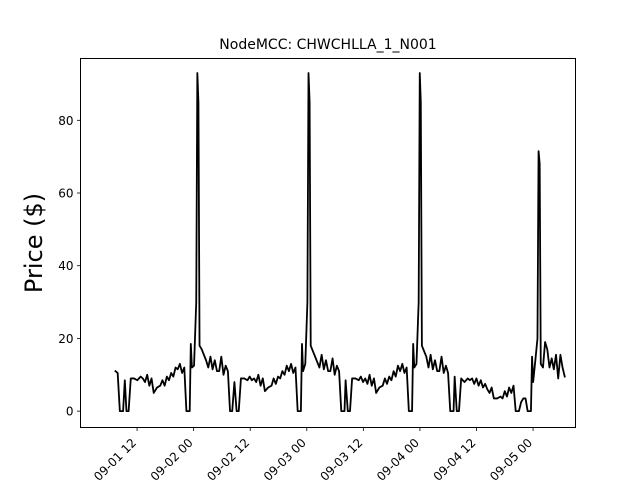 The height and width of the screenshot is (480, 640). What do you see at coordinates (65, 121) in the screenshot?
I see `y-tick-label: 80` at bounding box center [65, 121].